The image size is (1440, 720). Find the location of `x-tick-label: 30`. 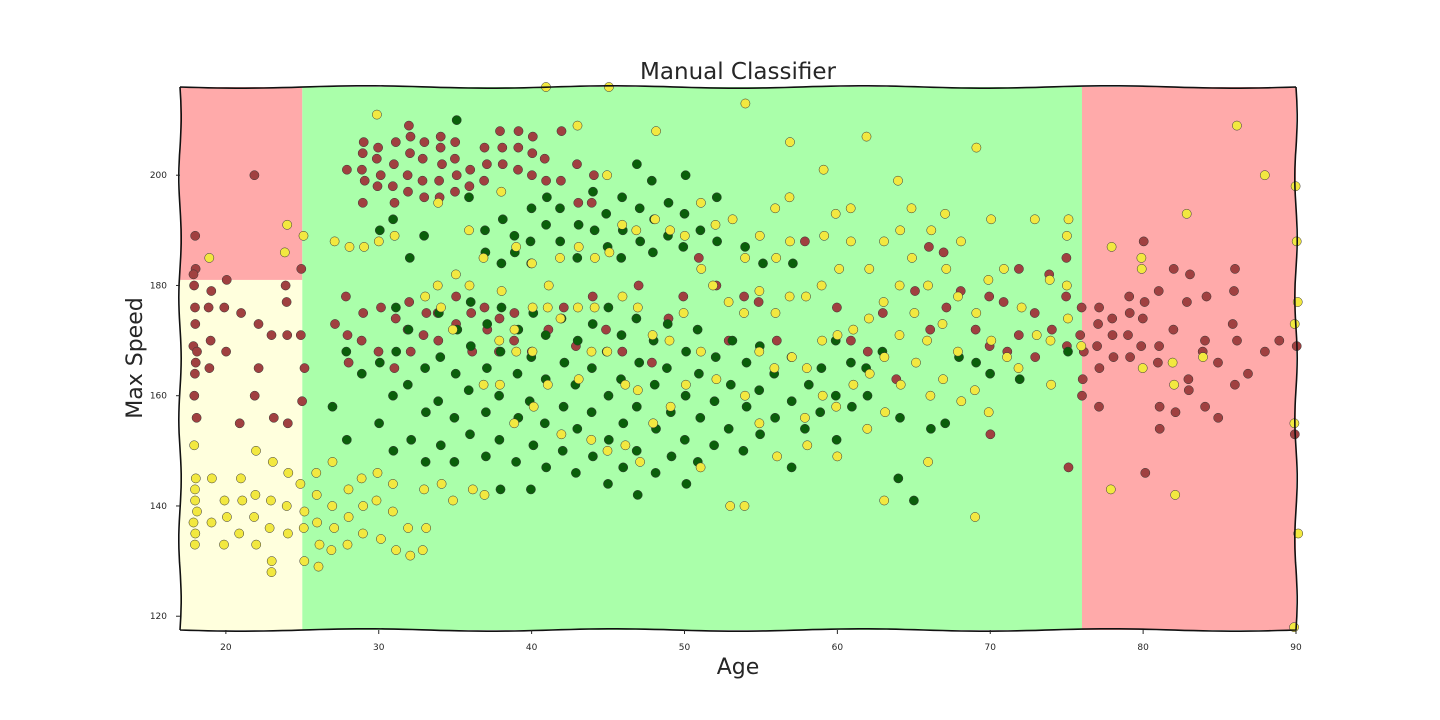

x-tick-label: 30 is located at coordinates (379, 648).